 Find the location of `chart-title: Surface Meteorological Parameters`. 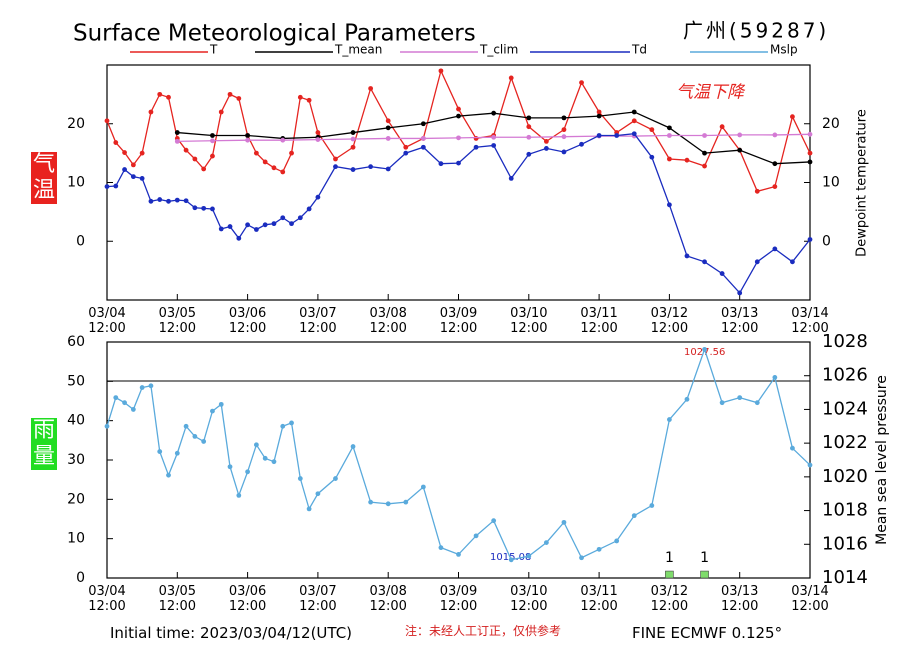

chart-title: Surface Meteorological Parameters is located at coordinates (274, 34).